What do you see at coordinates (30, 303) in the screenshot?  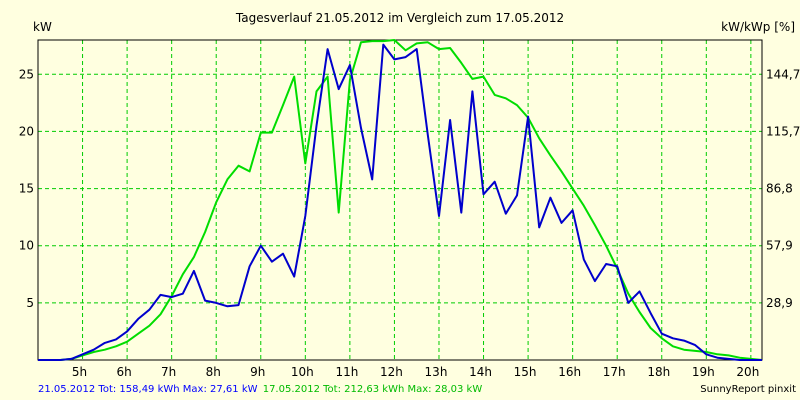 I see `y-tick-label-left: 5` at bounding box center [30, 303].